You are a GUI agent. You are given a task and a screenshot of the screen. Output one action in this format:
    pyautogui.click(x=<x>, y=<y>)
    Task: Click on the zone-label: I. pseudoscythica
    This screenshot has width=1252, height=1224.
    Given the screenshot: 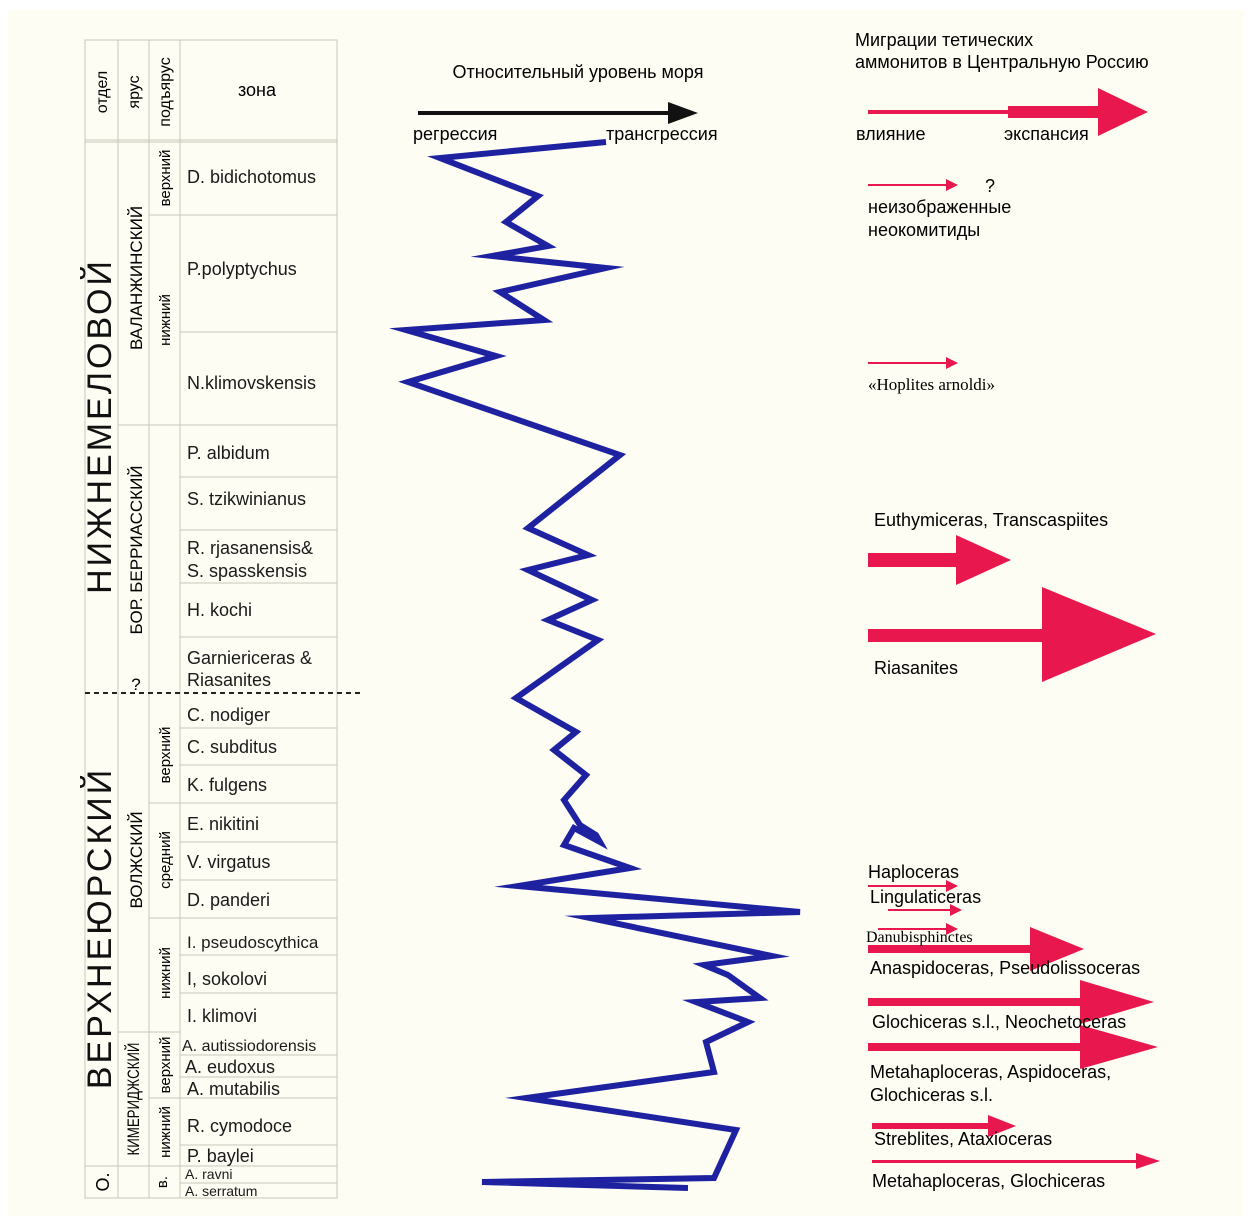 What is the action you would take?
    pyautogui.click(x=253, y=942)
    